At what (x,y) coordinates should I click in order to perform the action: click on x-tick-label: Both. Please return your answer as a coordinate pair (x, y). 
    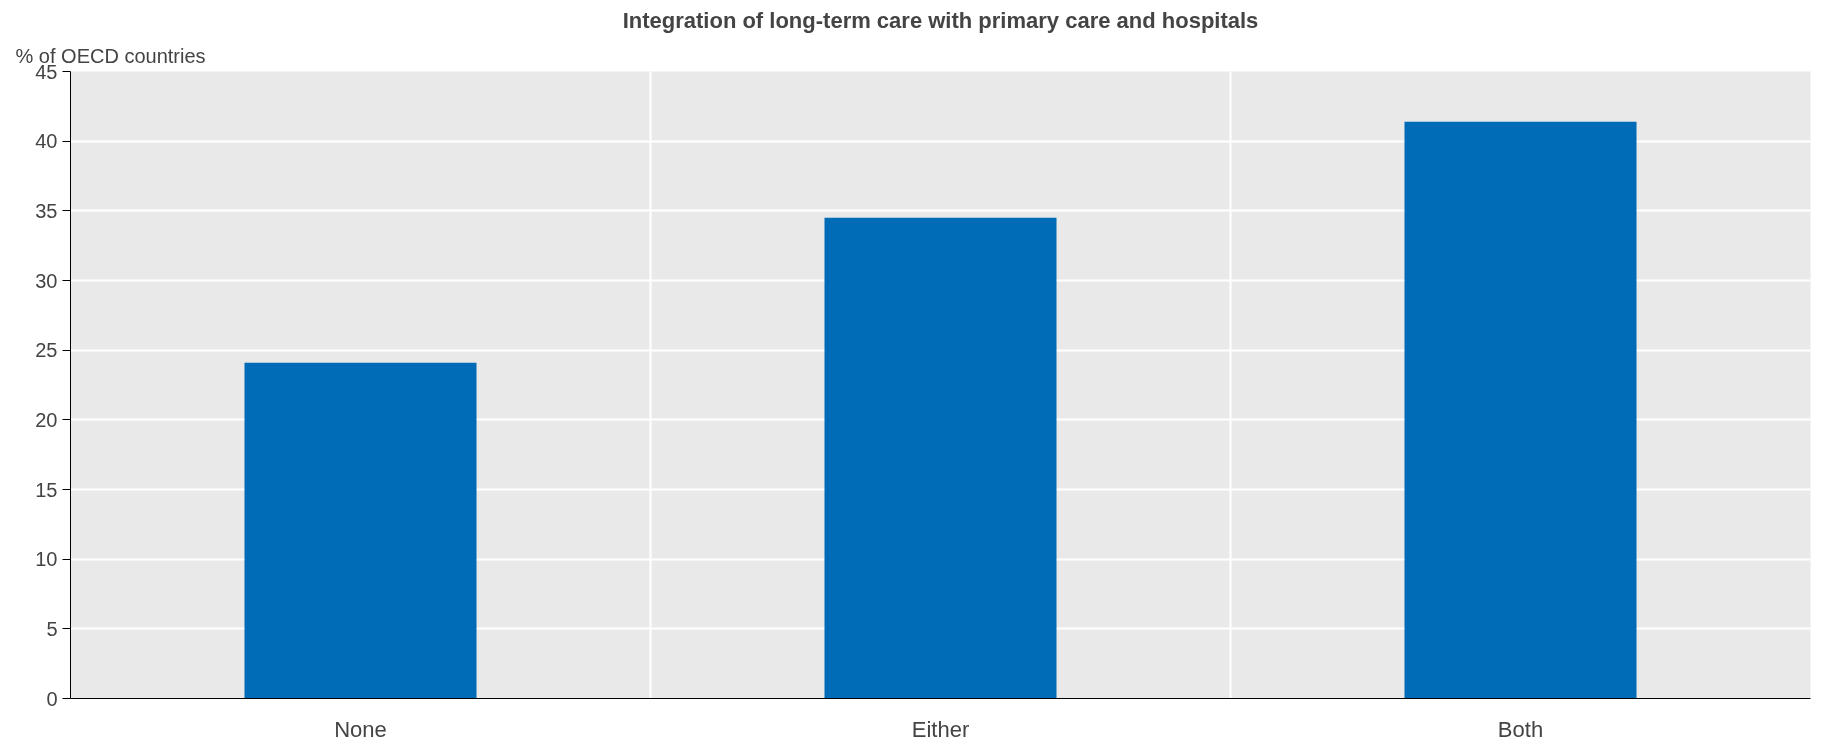
    Looking at the image, I should click on (1520, 729).